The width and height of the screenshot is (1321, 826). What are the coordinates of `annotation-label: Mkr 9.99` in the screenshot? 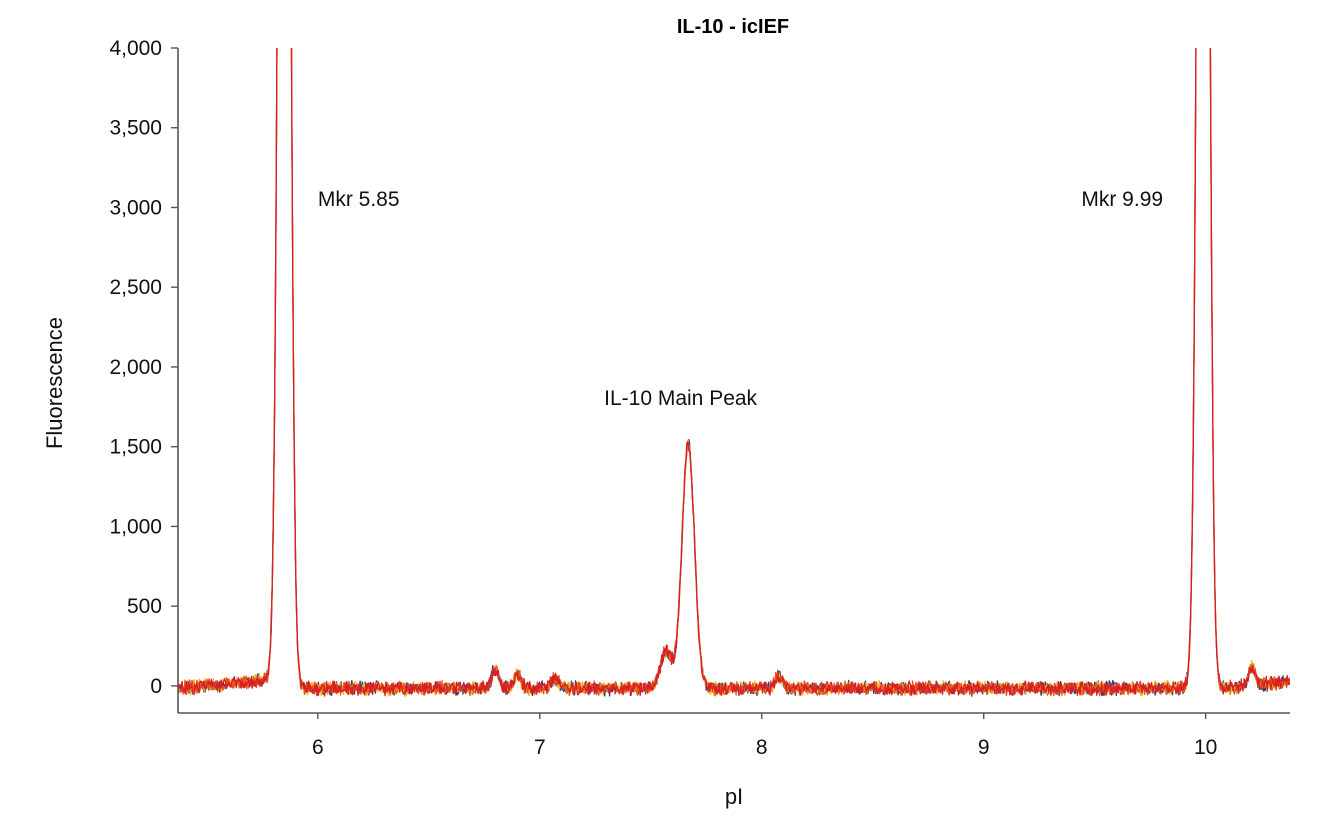 It's located at (1122, 199).